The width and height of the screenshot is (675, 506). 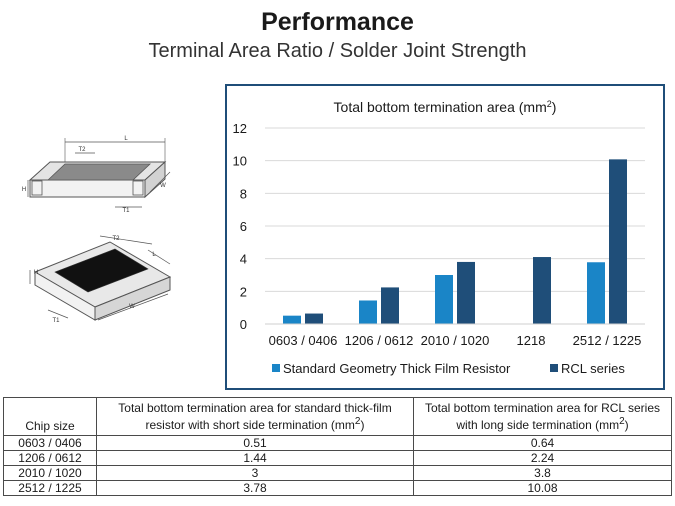 I want to click on y-tick-label: 2, so click(x=243, y=291).